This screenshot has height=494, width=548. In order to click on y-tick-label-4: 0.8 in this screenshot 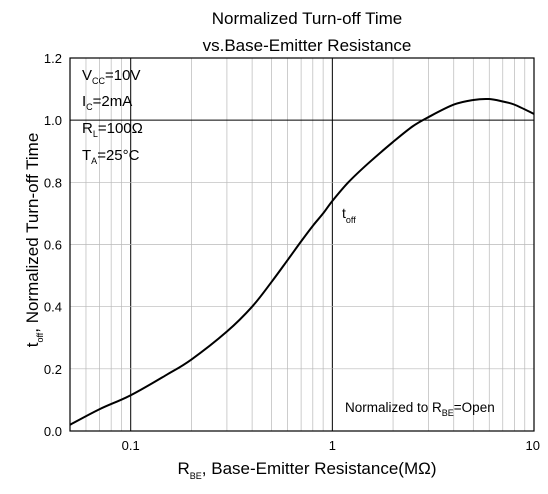, I will do `click(53, 182)`.